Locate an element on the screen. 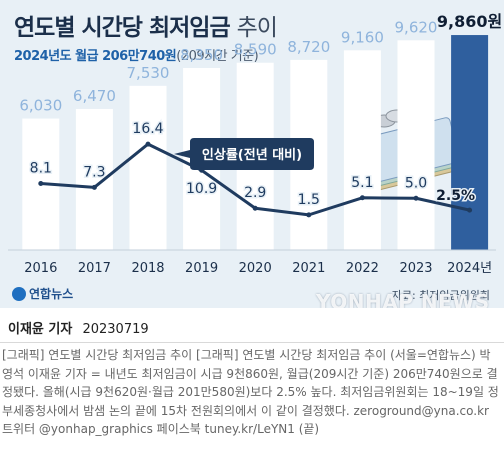 Image resolution: width=504 pixels, height=471 pixels. bar-value-label: 8,590 is located at coordinates (255, 50).